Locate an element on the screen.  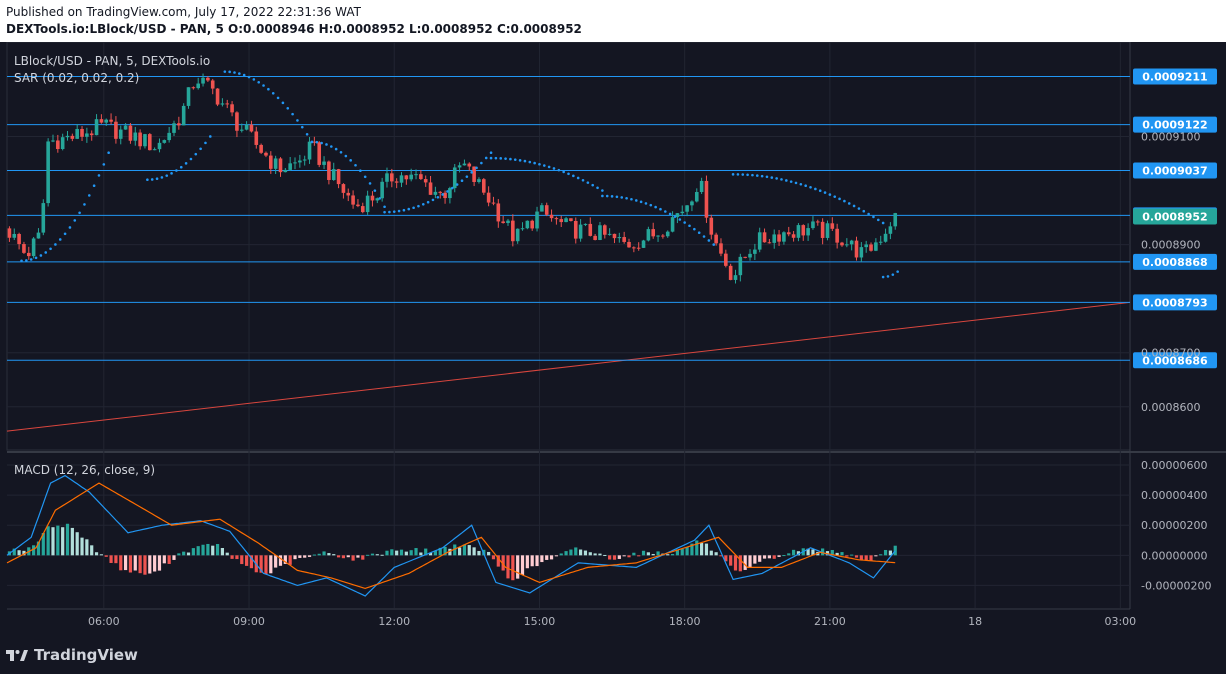
symbol-legend: LBlock/USD - PAN, 5, DEXTools.io is located at coordinates (112, 61).